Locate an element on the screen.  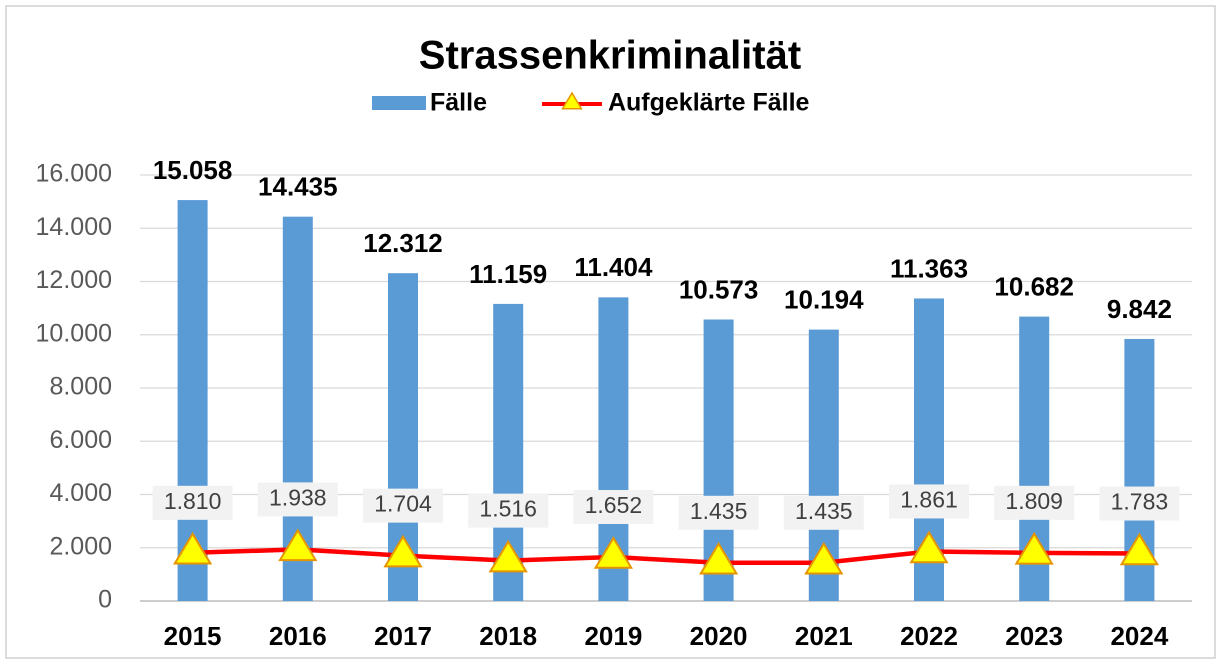
y-tick-label: 10.000 is located at coordinates (74, 333).